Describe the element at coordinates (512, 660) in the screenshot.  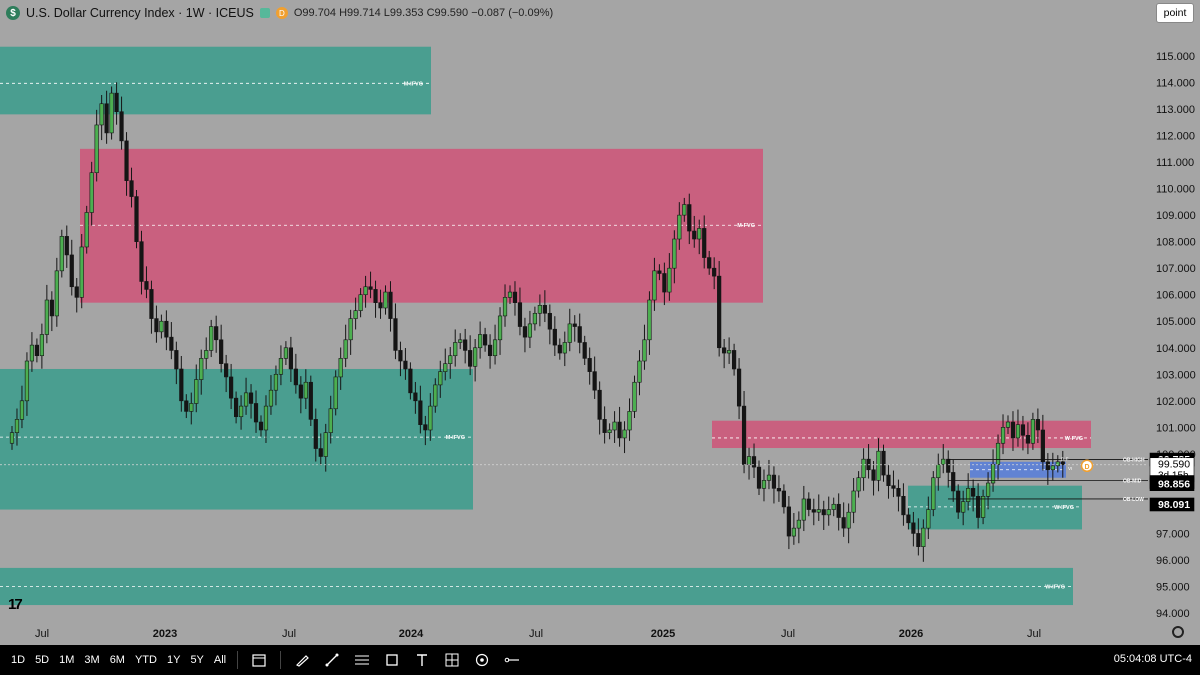
I see `minus-line-icon` at that location.